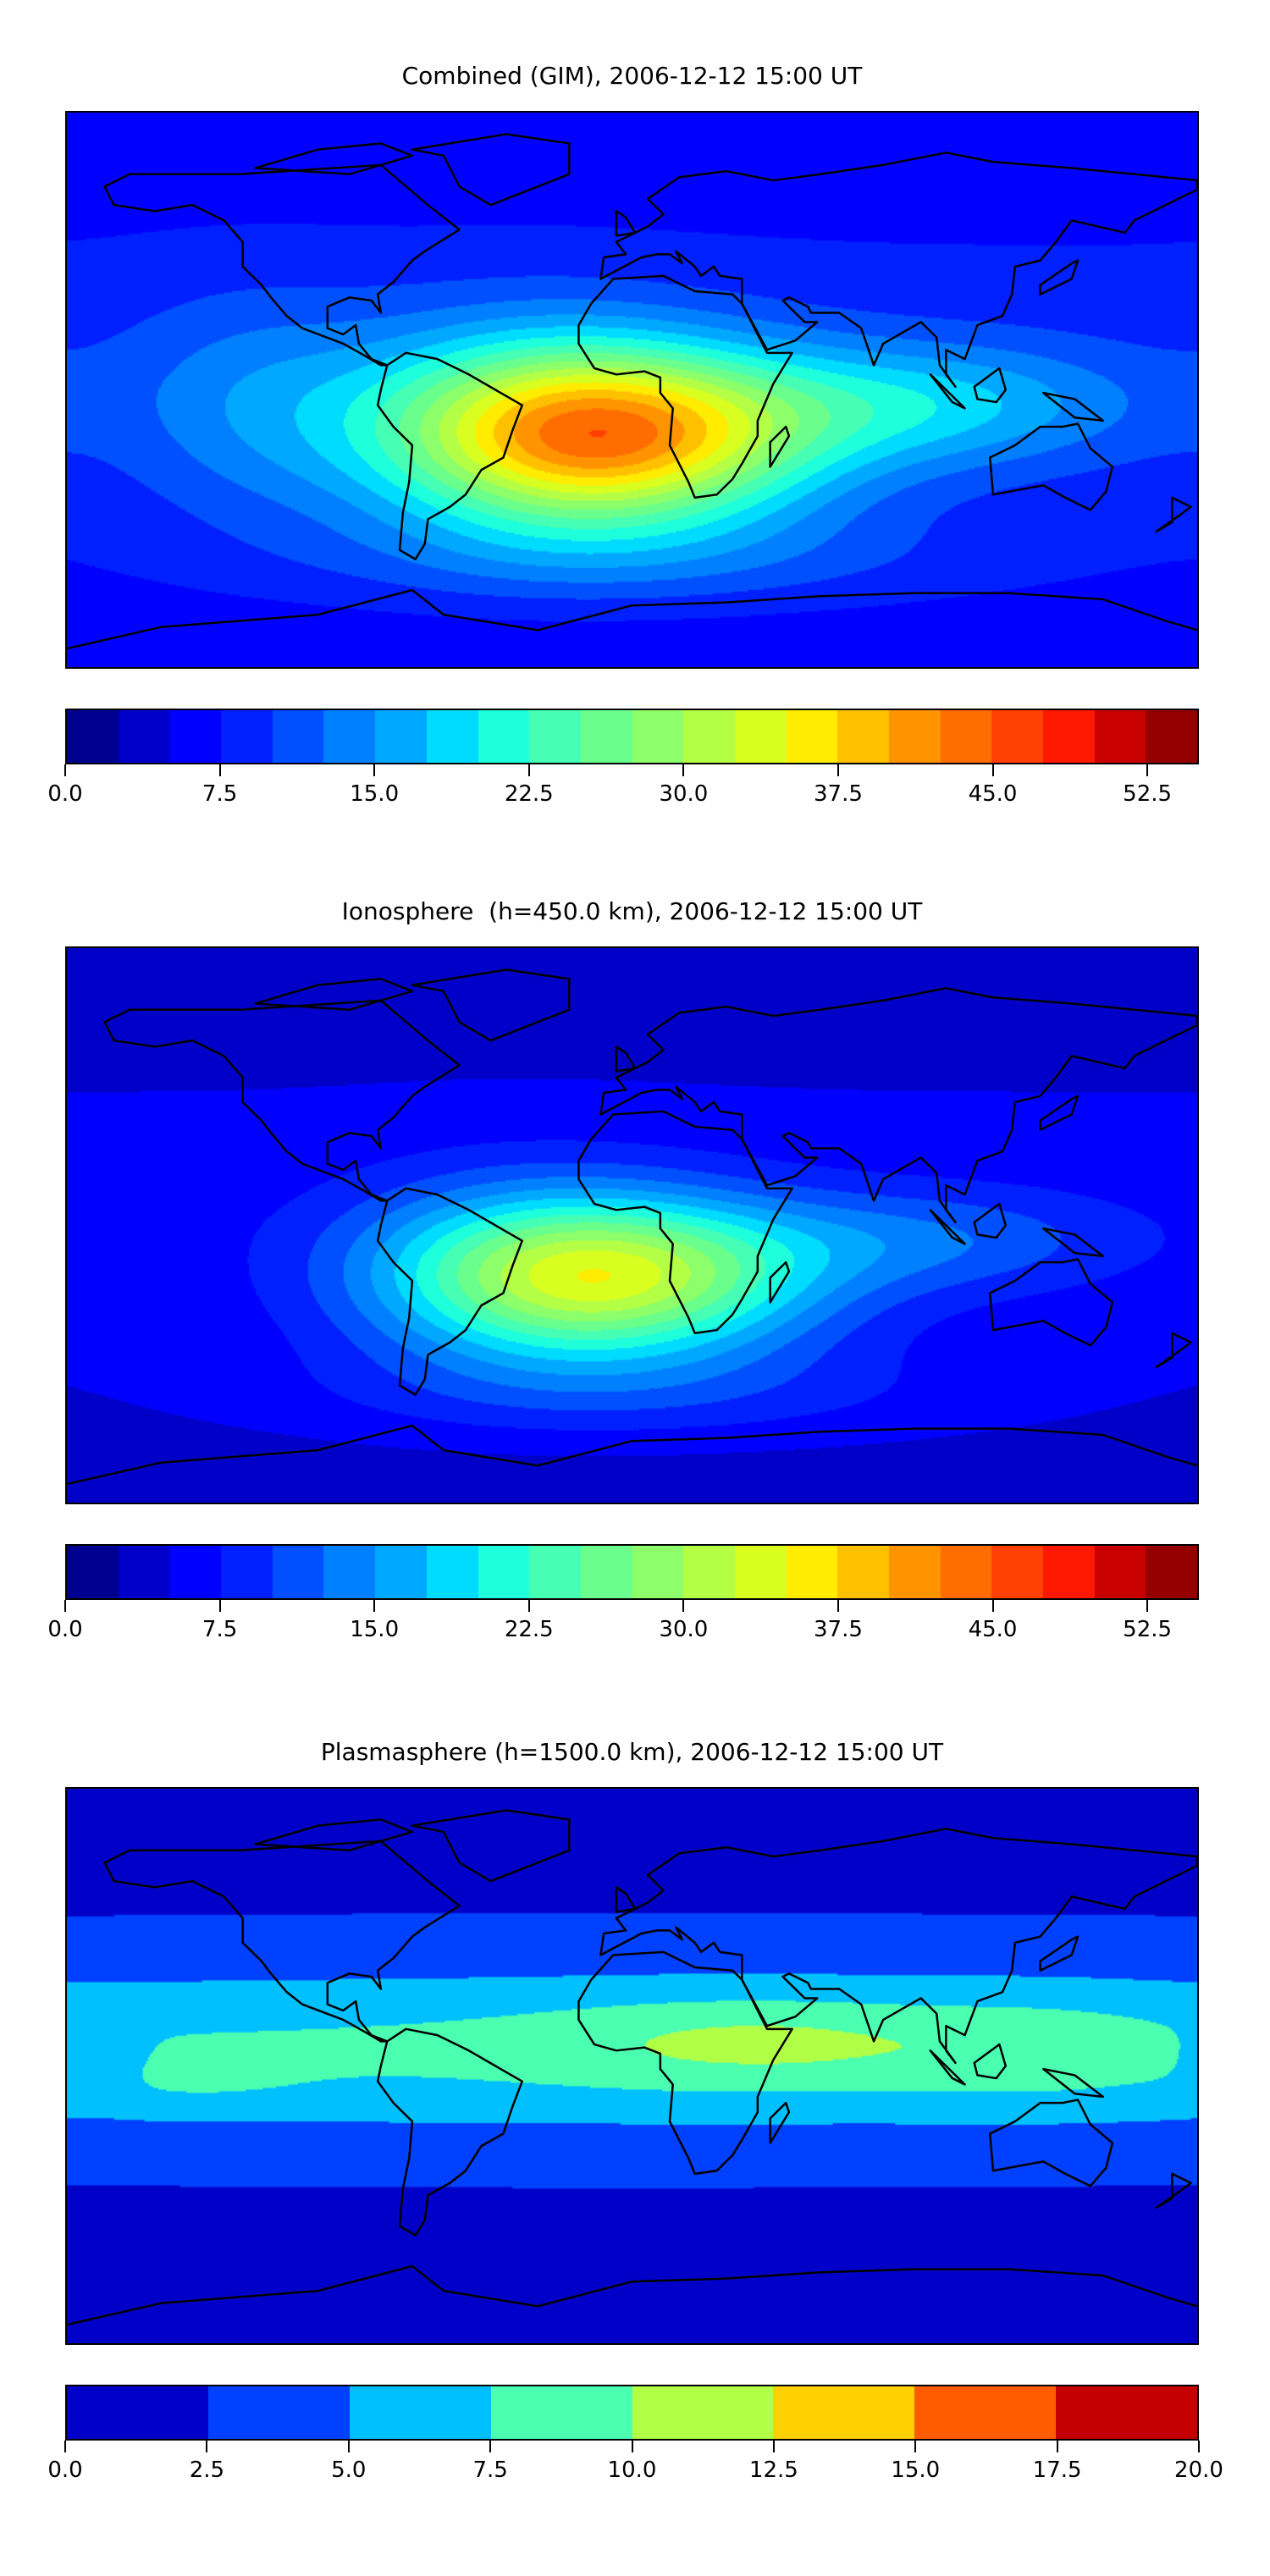 This screenshot has width=1270, height=2576. What do you see at coordinates (632, 2296) in the screenshot?
I see `coastline-antarctica` at bounding box center [632, 2296].